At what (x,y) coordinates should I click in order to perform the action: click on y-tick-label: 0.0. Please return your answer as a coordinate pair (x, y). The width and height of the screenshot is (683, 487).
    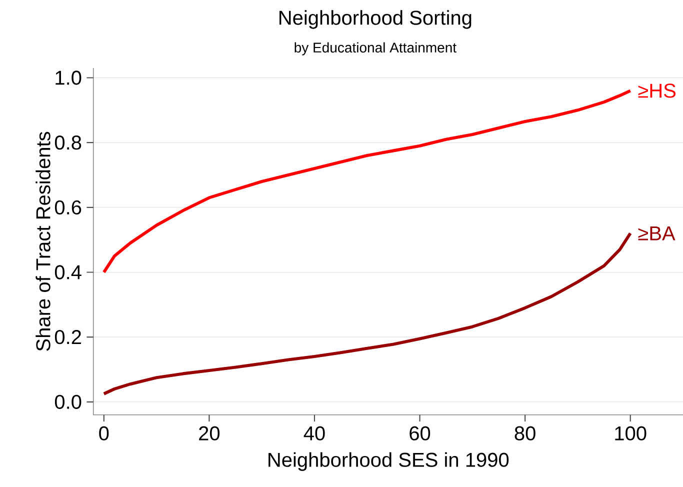
    Looking at the image, I should click on (68, 402).